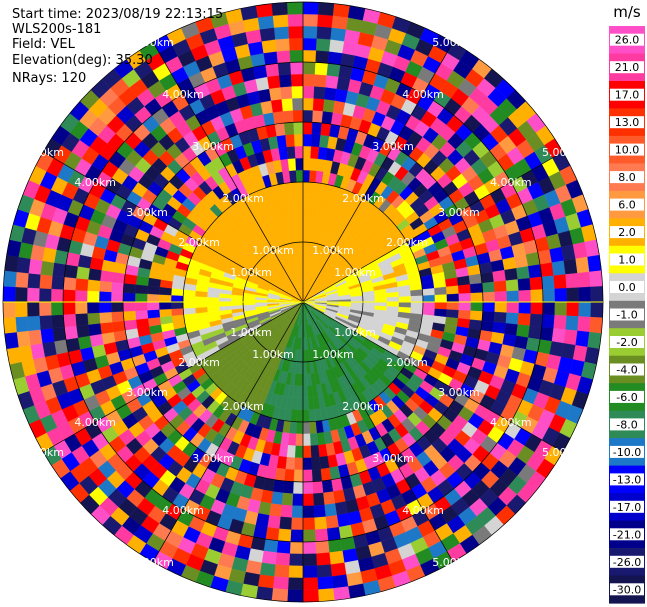  Describe the element at coordinates (626, 342) in the screenshot. I see `colorbar-tick-label: -2.0` at that location.